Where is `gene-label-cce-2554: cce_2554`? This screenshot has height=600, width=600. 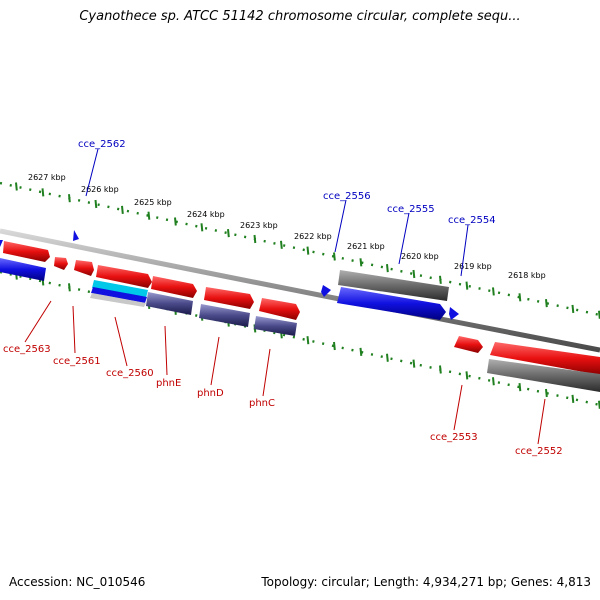 gene-label-cce-2554: cce_2554 is located at coordinates (472, 220).